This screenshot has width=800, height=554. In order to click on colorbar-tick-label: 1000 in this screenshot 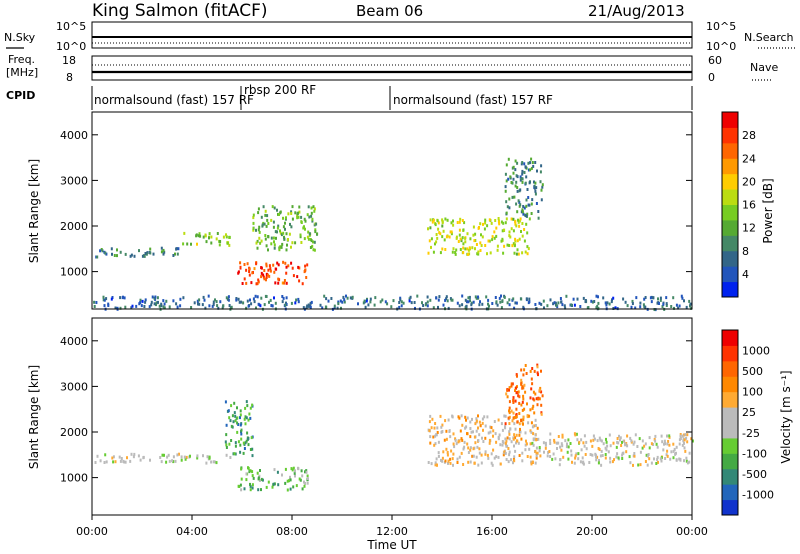, I will do `click(756, 351)`.